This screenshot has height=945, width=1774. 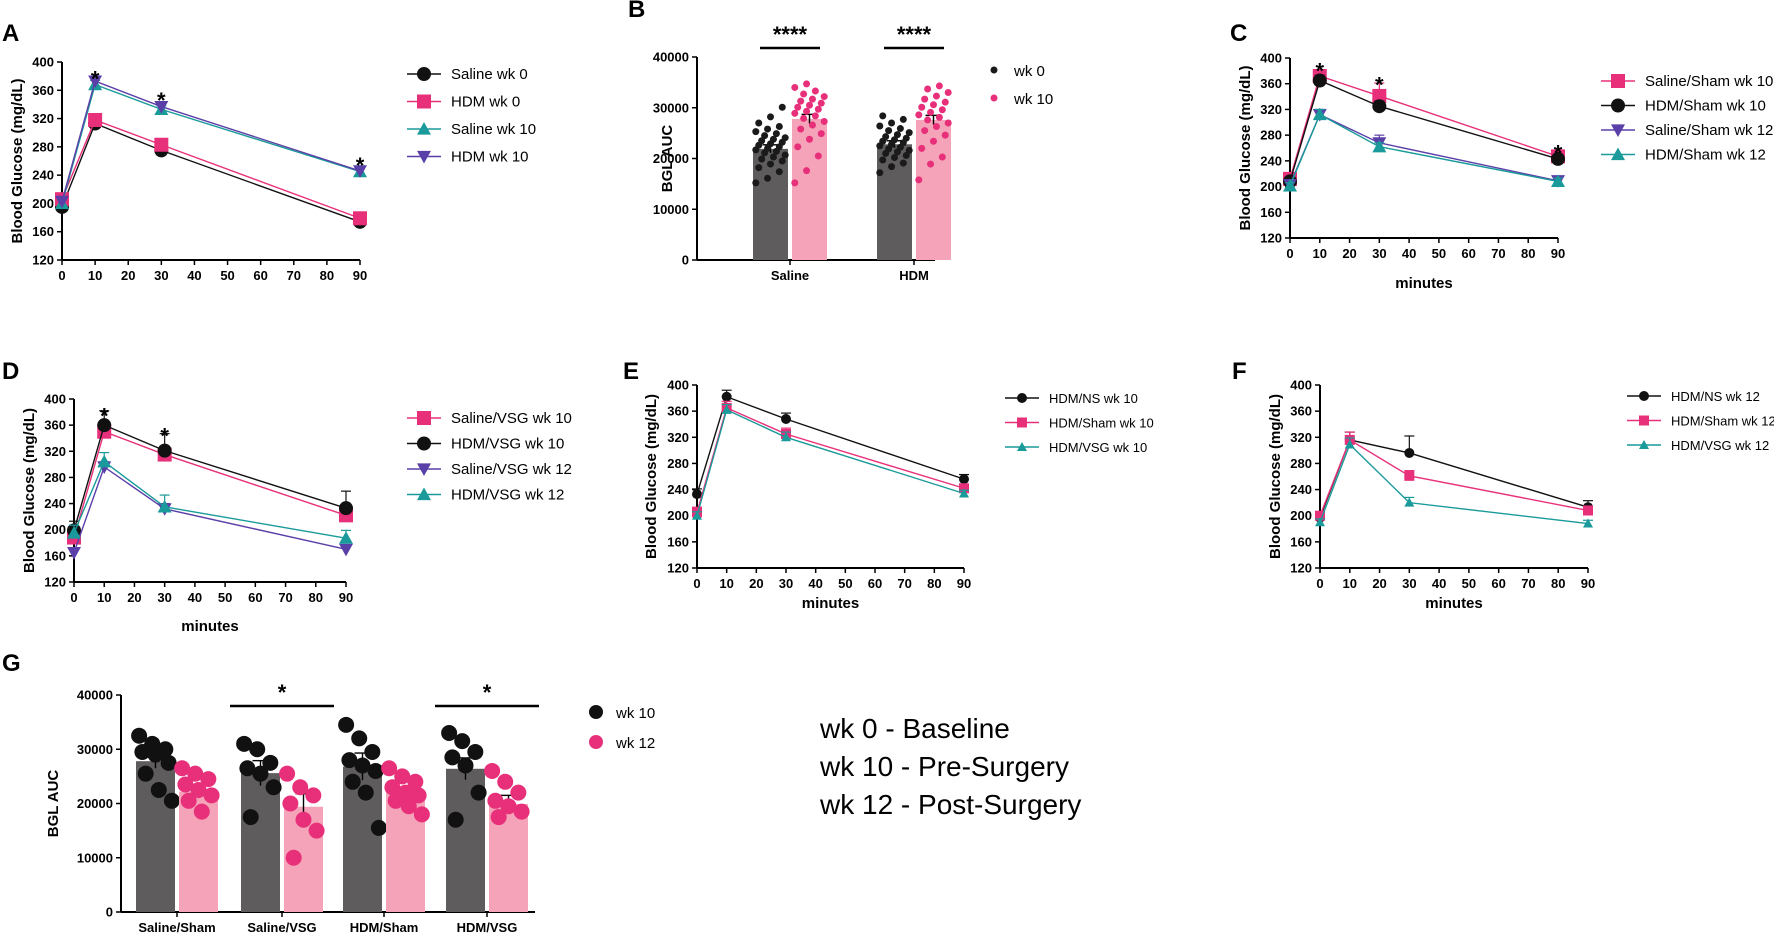 What do you see at coordinates (55, 425) in the screenshot?
I see `y-tick-label: 360` at bounding box center [55, 425].